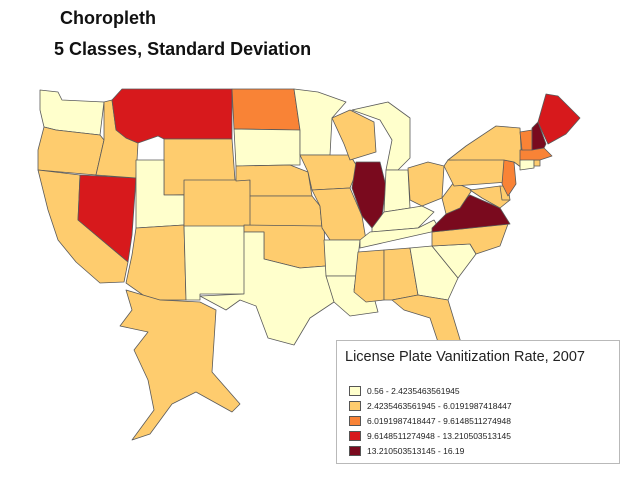 Image resolution: width=638 pixels, height=479 pixels. What do you see at coordinates (439, 420) in the screenshot?
I see `legend-label-class-3: 6.0191987418447 - 9.6148511274948` at bounding box center [439, 420].